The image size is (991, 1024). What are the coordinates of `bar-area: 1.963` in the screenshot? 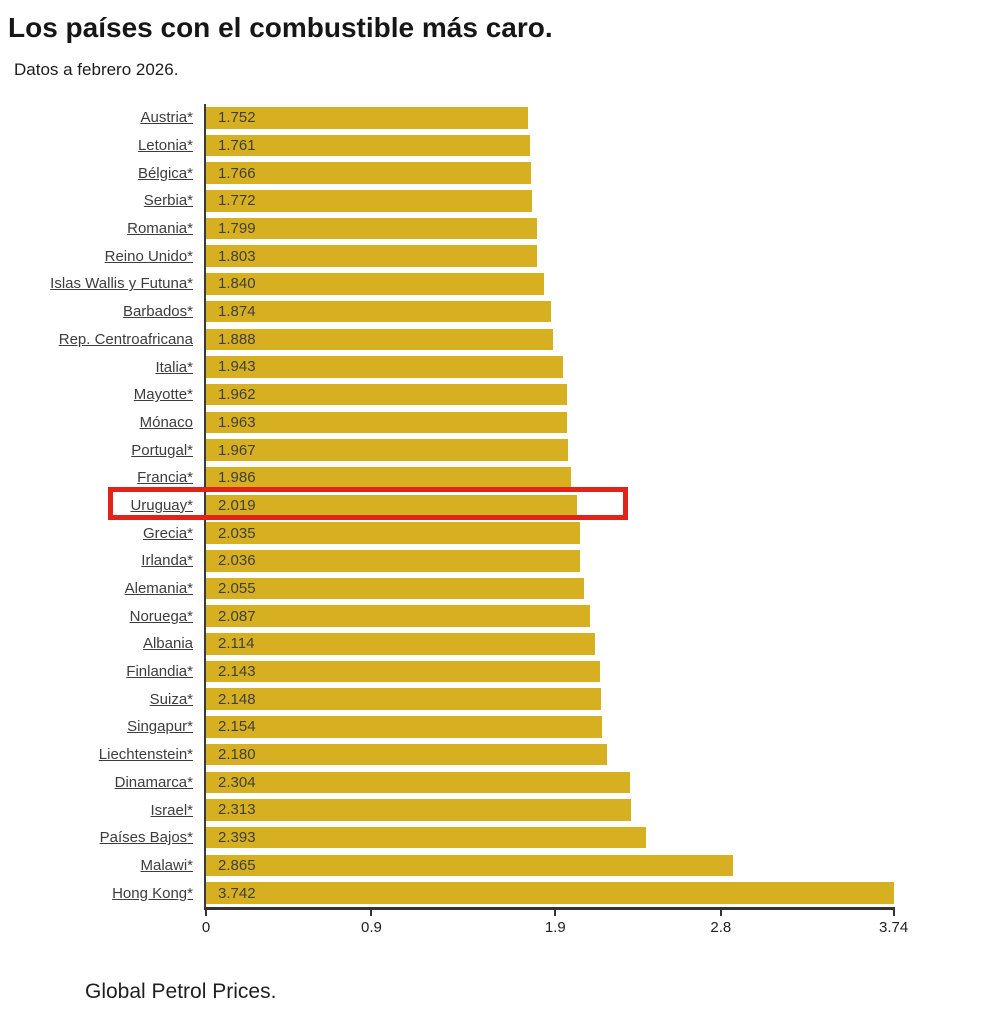 It's located at (549, 422).